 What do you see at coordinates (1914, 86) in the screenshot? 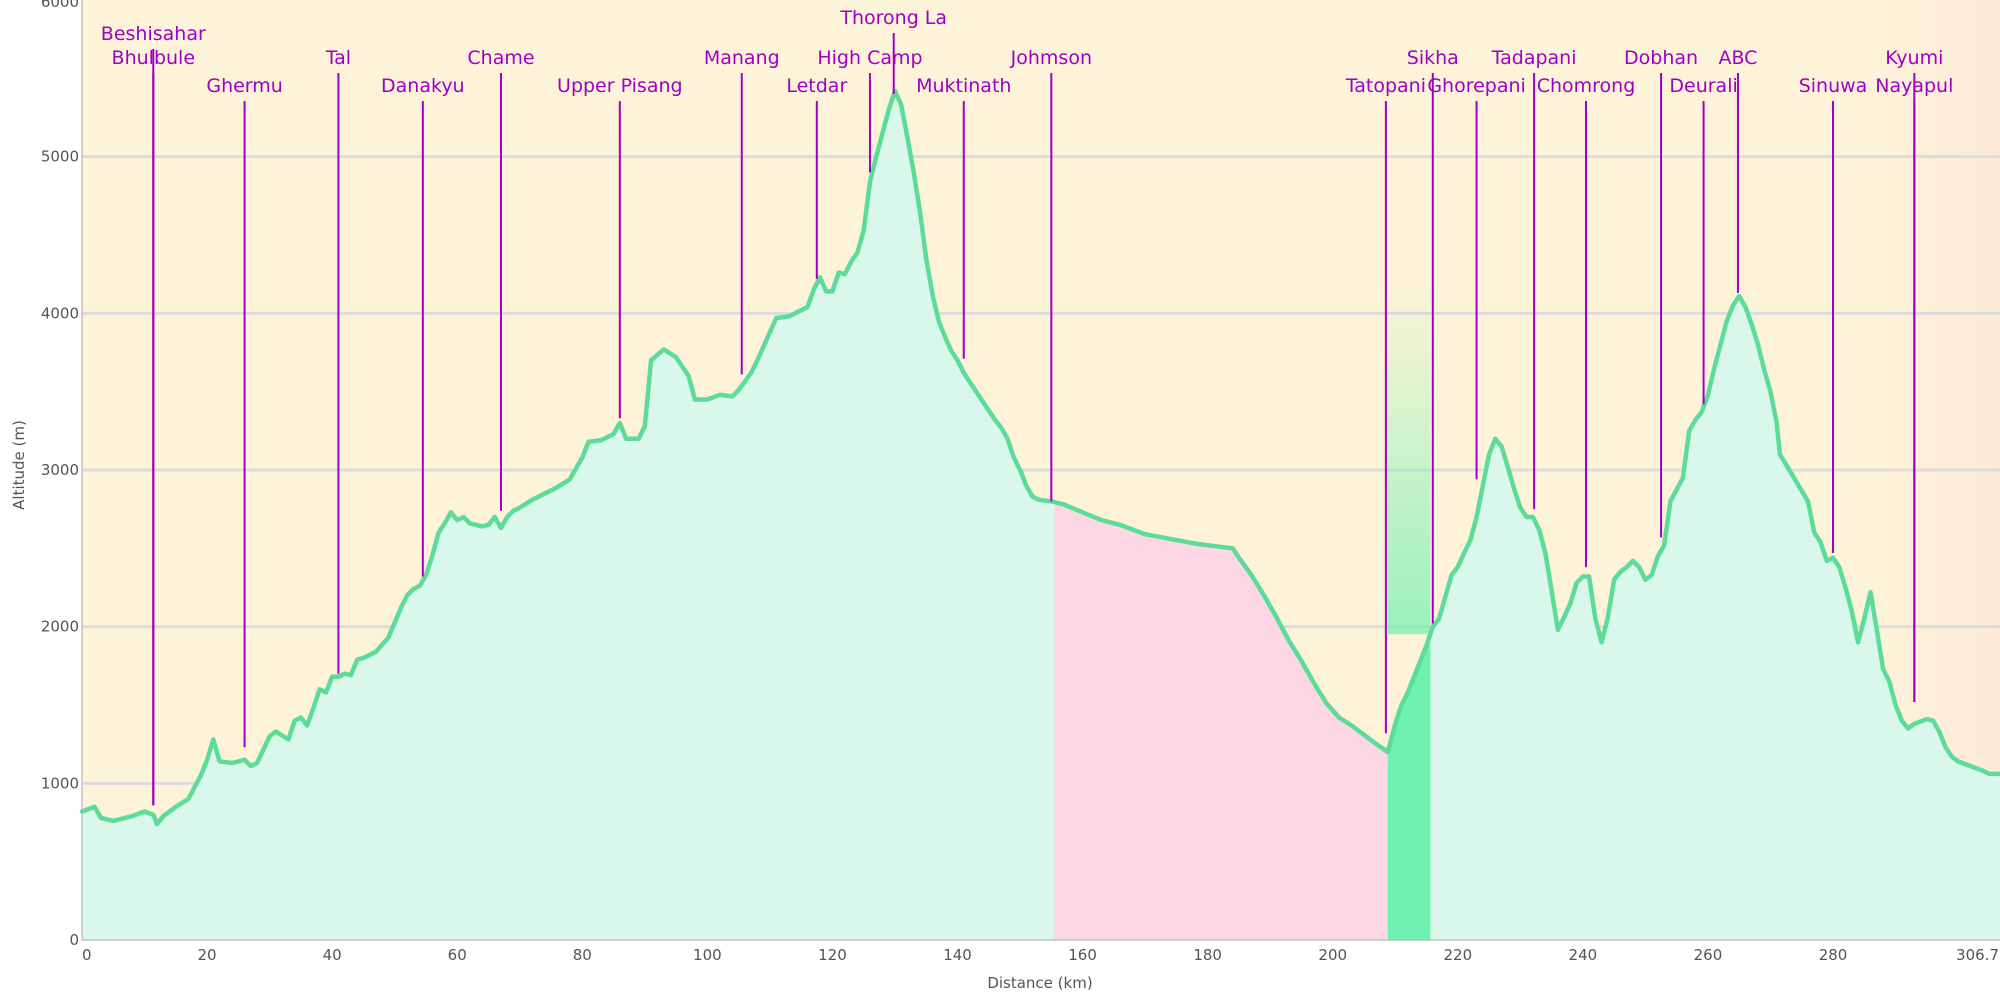
I see `place-label: Nayapul` at bounding box center [1914, 86].